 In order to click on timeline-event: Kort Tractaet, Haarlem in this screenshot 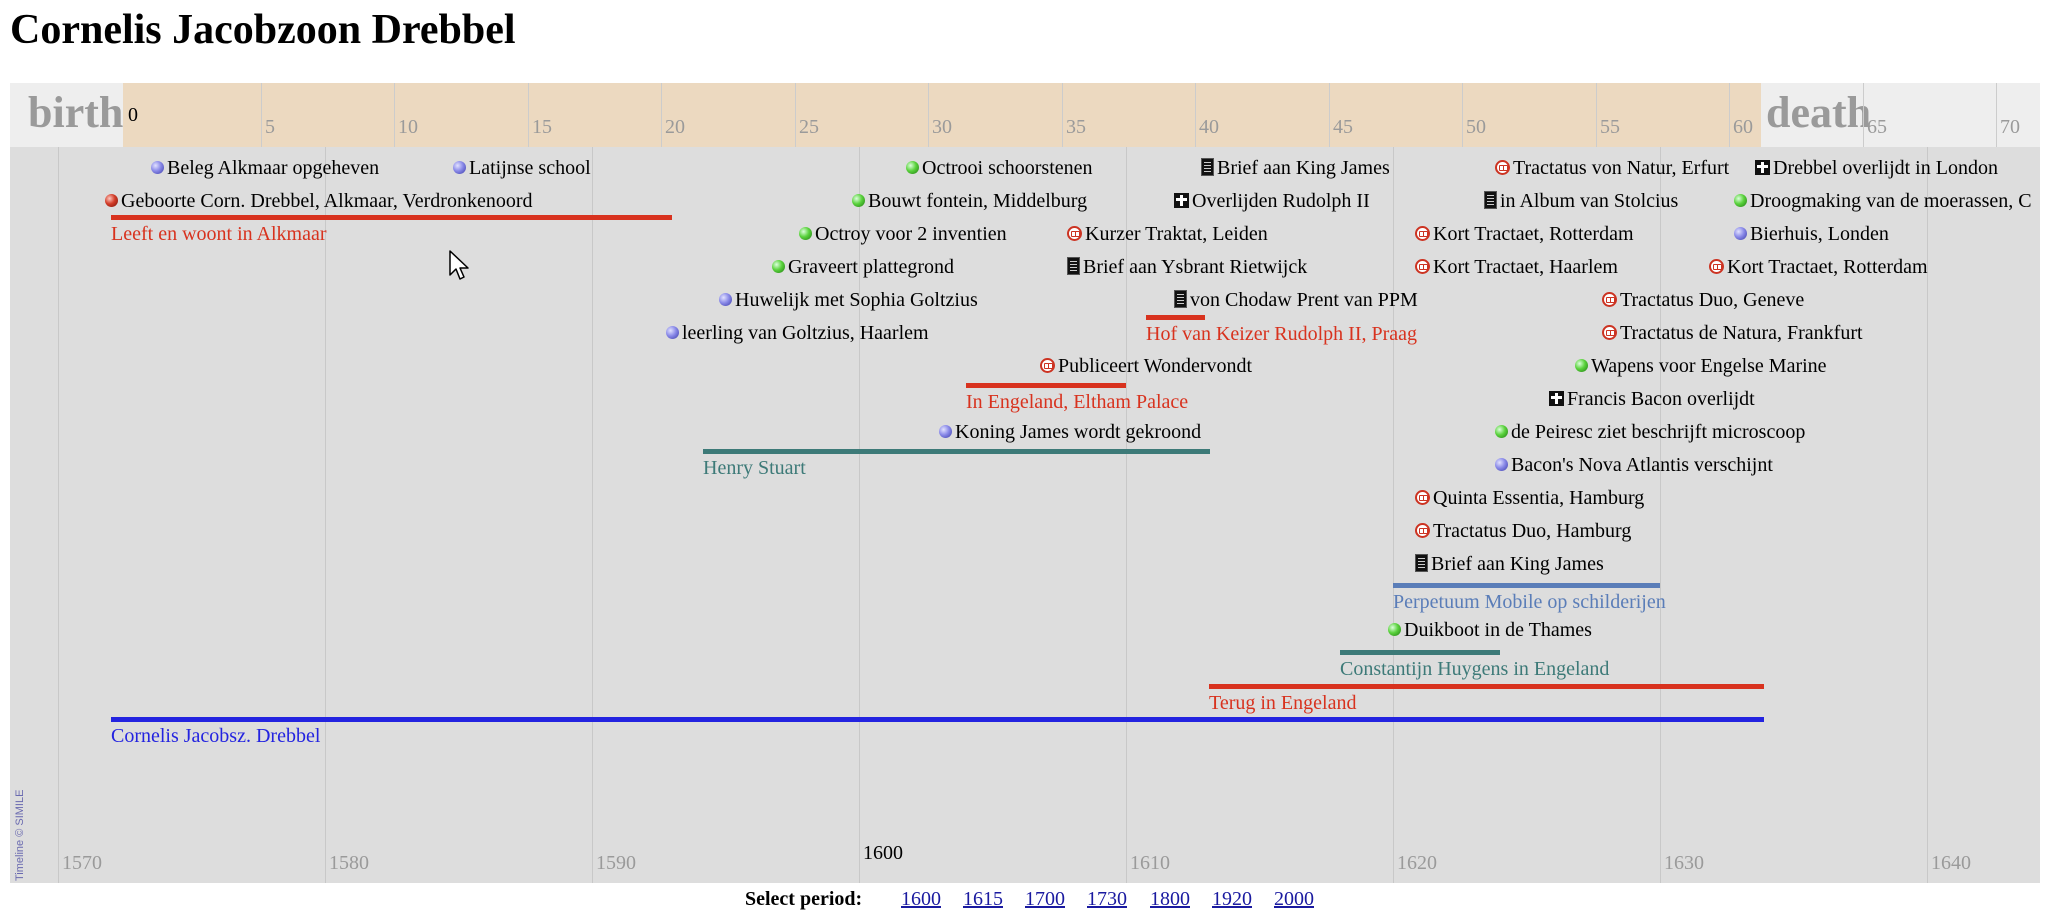, I will do `click(1516, 268)`.